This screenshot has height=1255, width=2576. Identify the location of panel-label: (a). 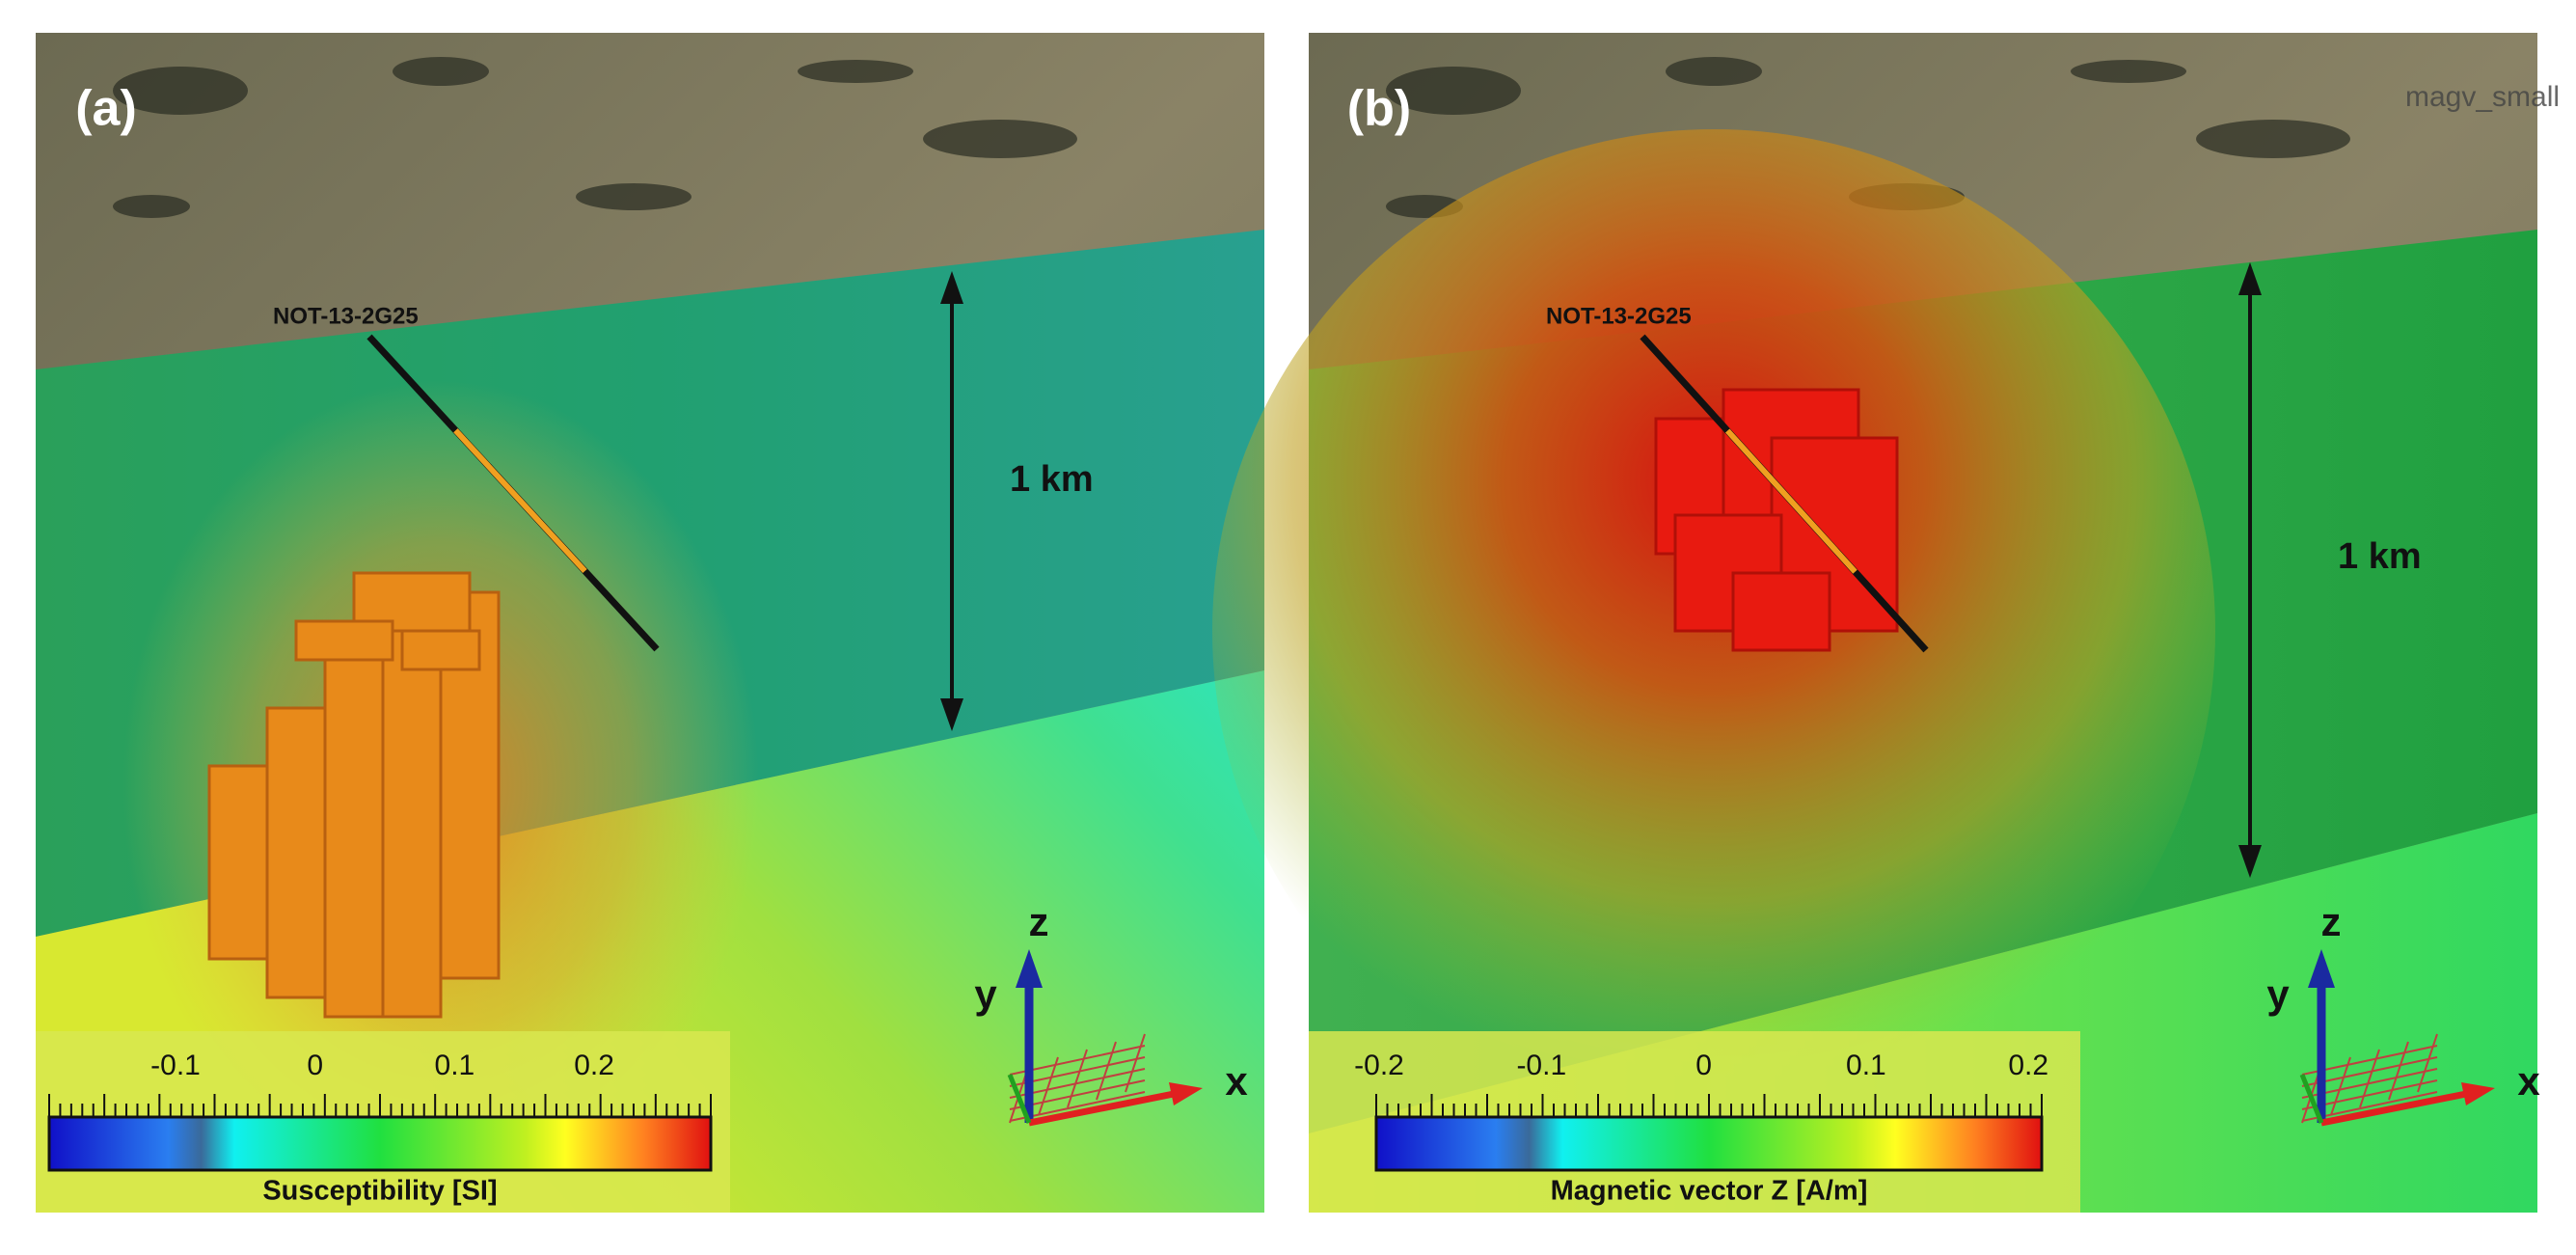
(106, 109).